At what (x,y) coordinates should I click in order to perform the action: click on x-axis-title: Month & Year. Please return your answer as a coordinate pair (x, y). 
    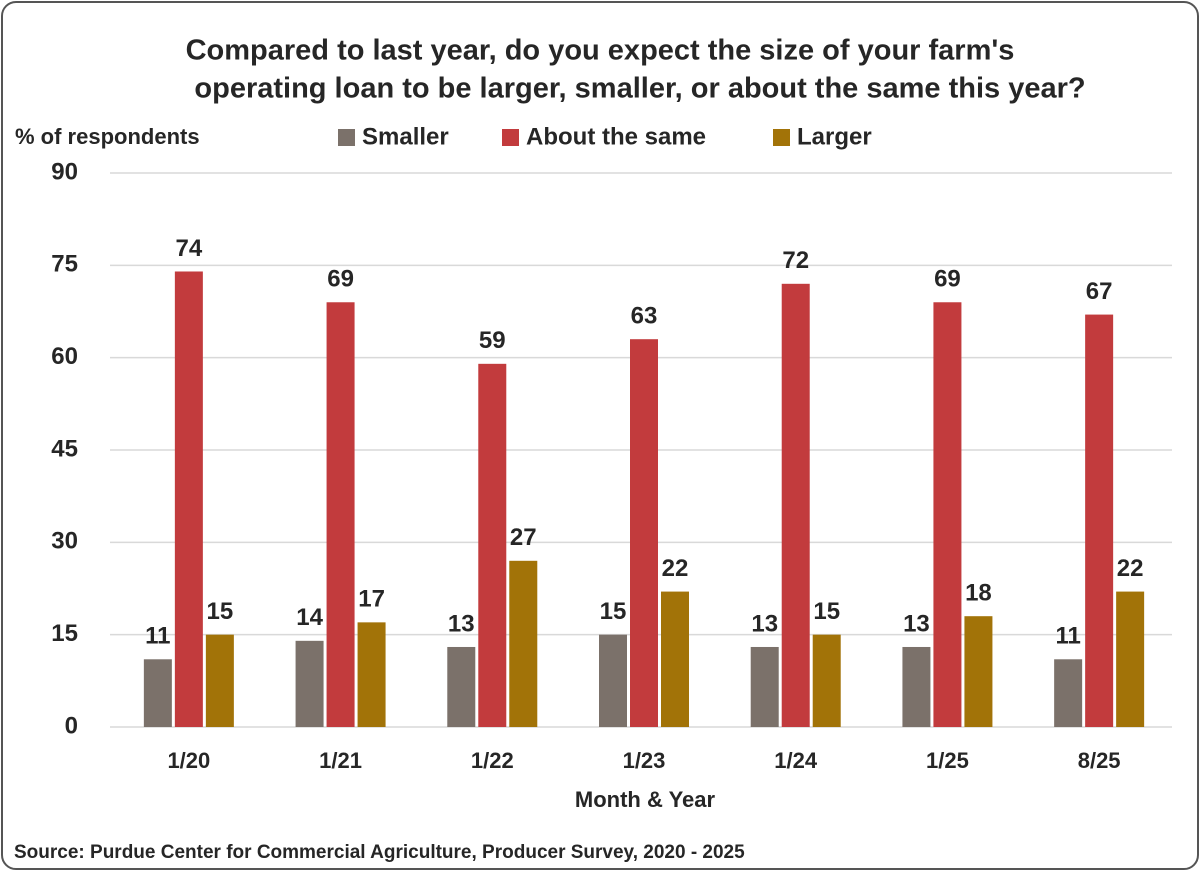
    Looking at the image, I should click on (645, 799).